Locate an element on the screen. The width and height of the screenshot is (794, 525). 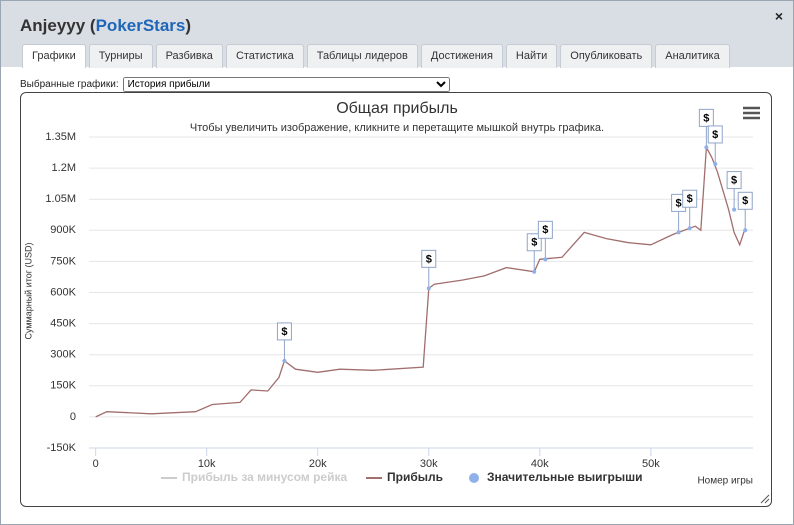
chart-selector: История прибыли is located at coordinates (286, 84).